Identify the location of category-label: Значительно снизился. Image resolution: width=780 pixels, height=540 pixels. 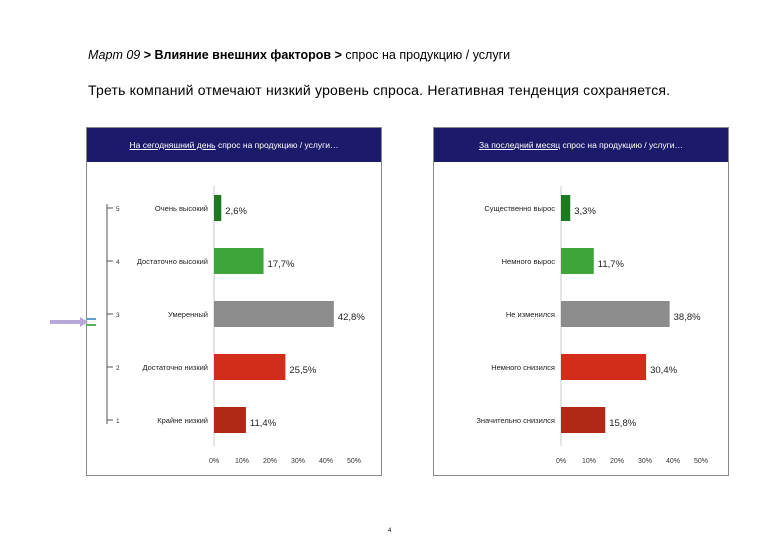
(515, 420).